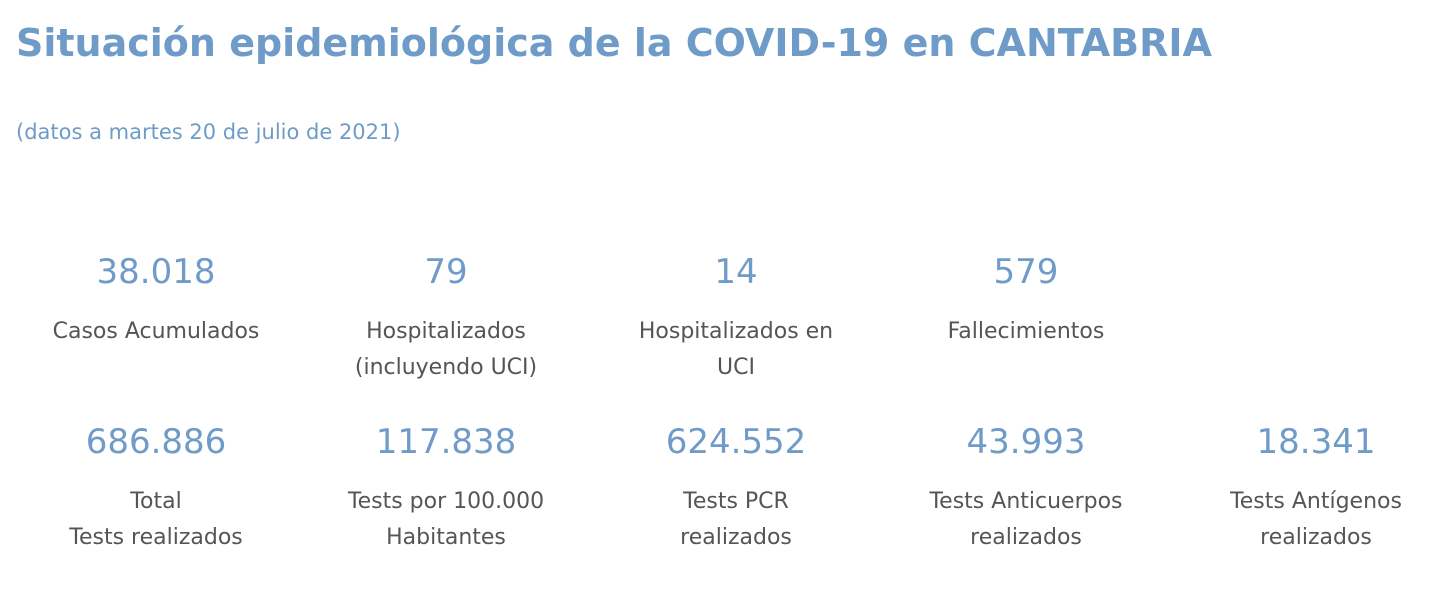 Image resolution: width=1436 pixels, height=608 pixels. Describe the element at coordinates (446, 488) in the screenshot. I see `stat-tests-por-100000: 117.838 Tests por 100.000 Habitantes` at that location.